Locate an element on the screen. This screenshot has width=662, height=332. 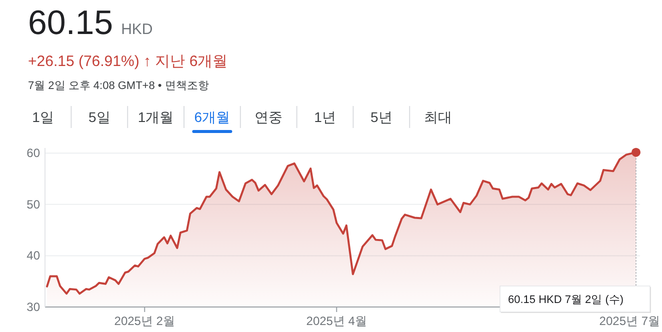
title: 60.15 HKD is located at coordinates (90, 23).